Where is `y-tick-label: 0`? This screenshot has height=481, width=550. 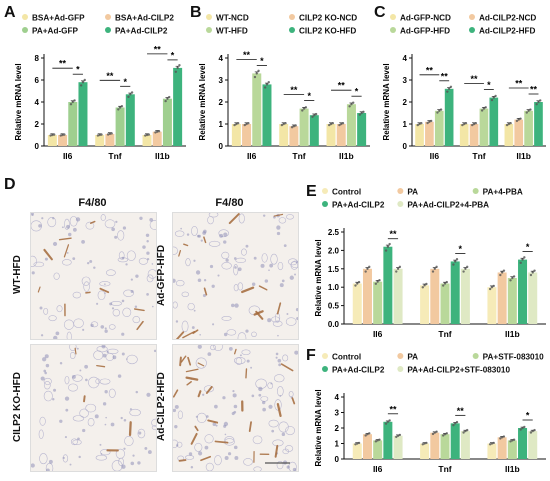 y-tick-label: 0 is located at coordinates (405, 146).